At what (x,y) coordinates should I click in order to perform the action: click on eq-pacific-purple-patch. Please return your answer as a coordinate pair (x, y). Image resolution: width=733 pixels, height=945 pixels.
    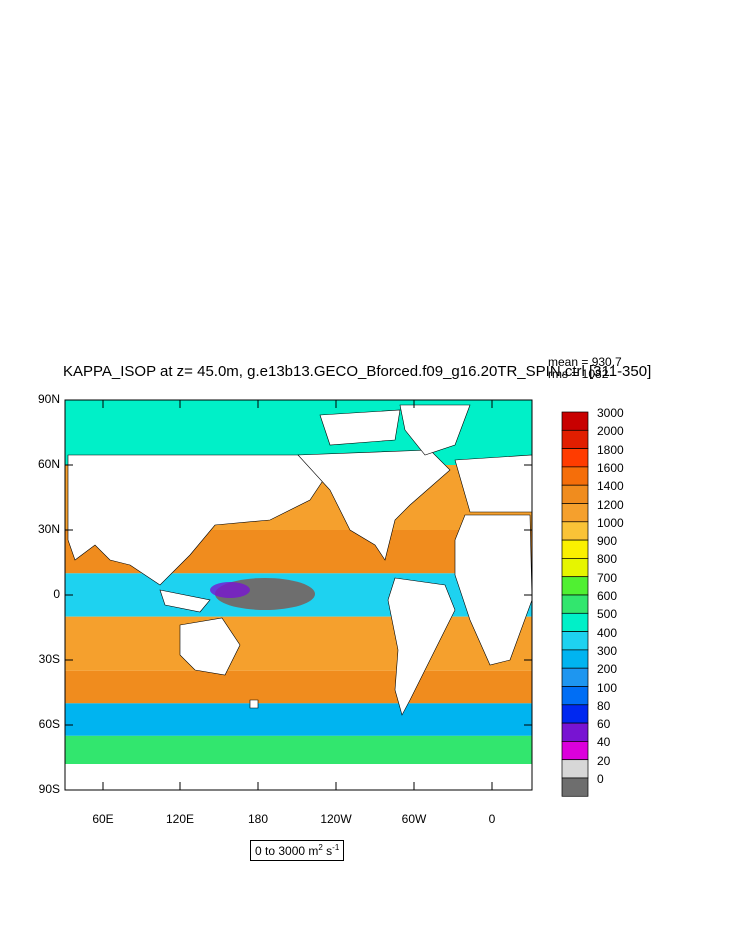
    Looking at the image, I should click on (230, 590).